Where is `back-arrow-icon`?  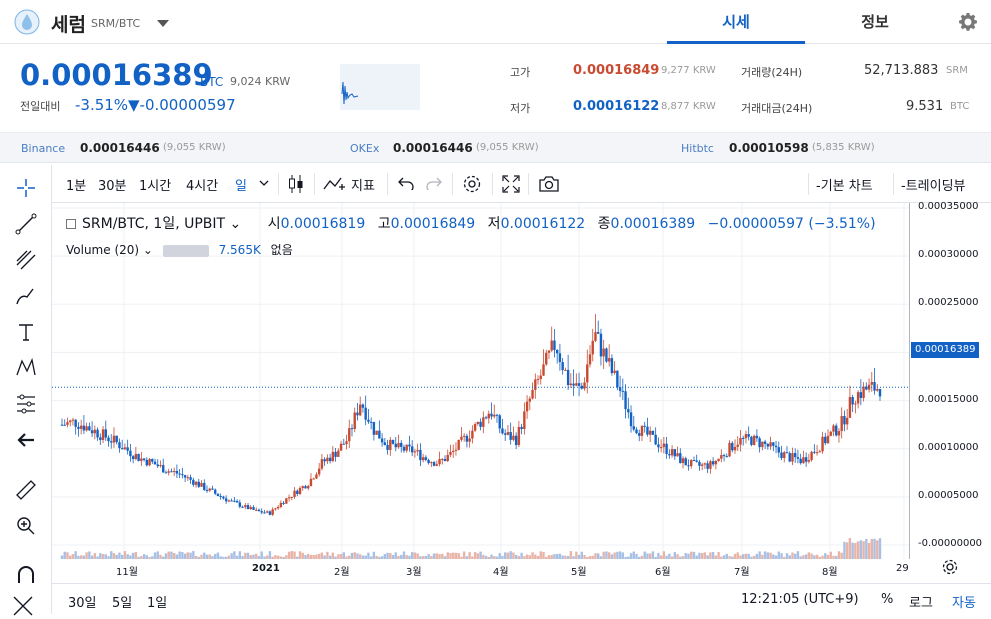 back-arrow-icon is located at coordinates (26, 440).